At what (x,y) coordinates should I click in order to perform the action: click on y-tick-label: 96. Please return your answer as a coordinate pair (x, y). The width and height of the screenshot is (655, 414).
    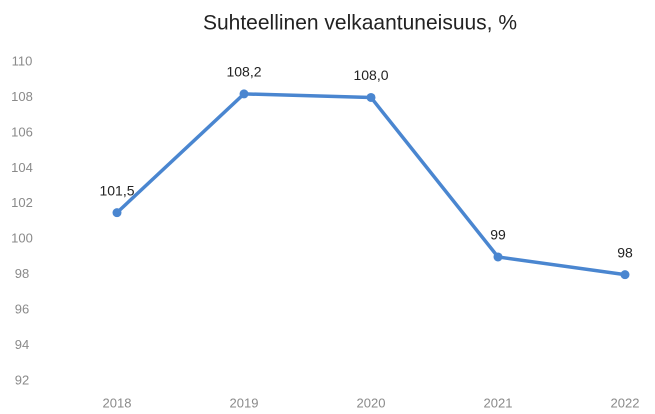
    Looking at the image, I should click on (22, 309).